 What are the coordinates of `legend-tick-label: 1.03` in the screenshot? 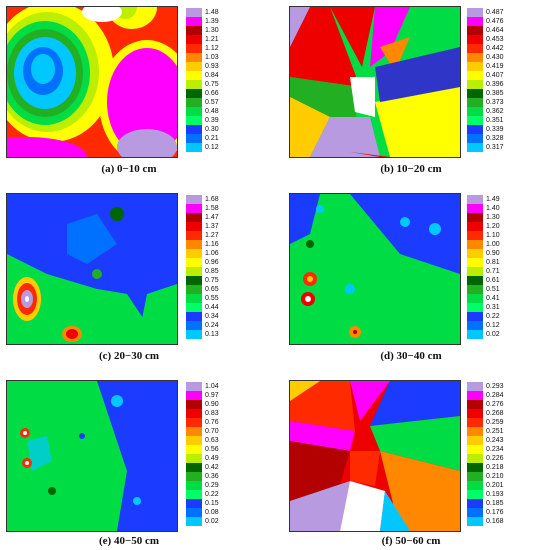 It's located at (212, 57).